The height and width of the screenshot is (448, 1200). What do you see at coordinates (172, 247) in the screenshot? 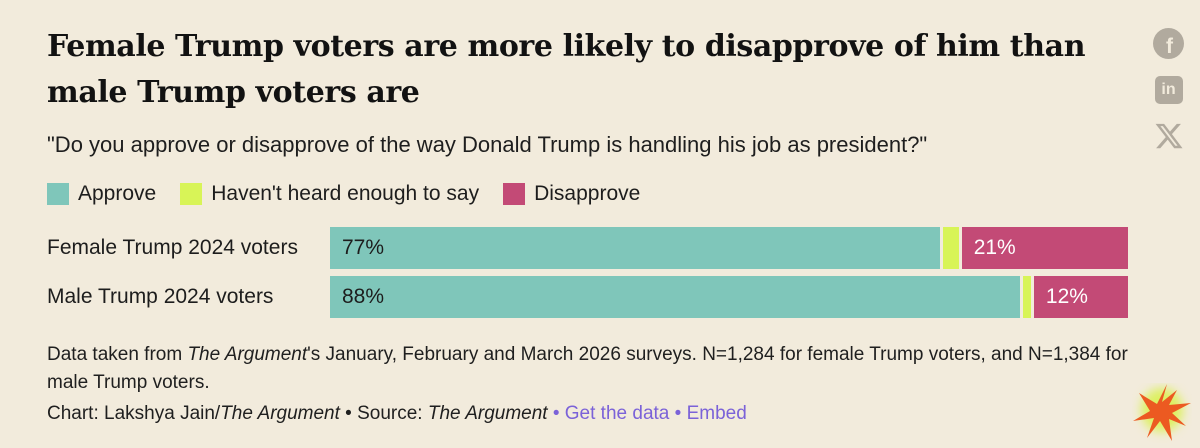
I see `category-label: Female Trump 2024 voters` at bounding box center [172, 247].